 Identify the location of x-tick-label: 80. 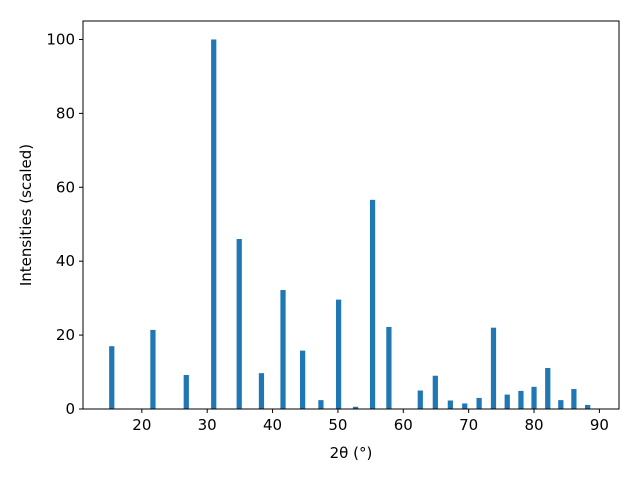
(533, 425).